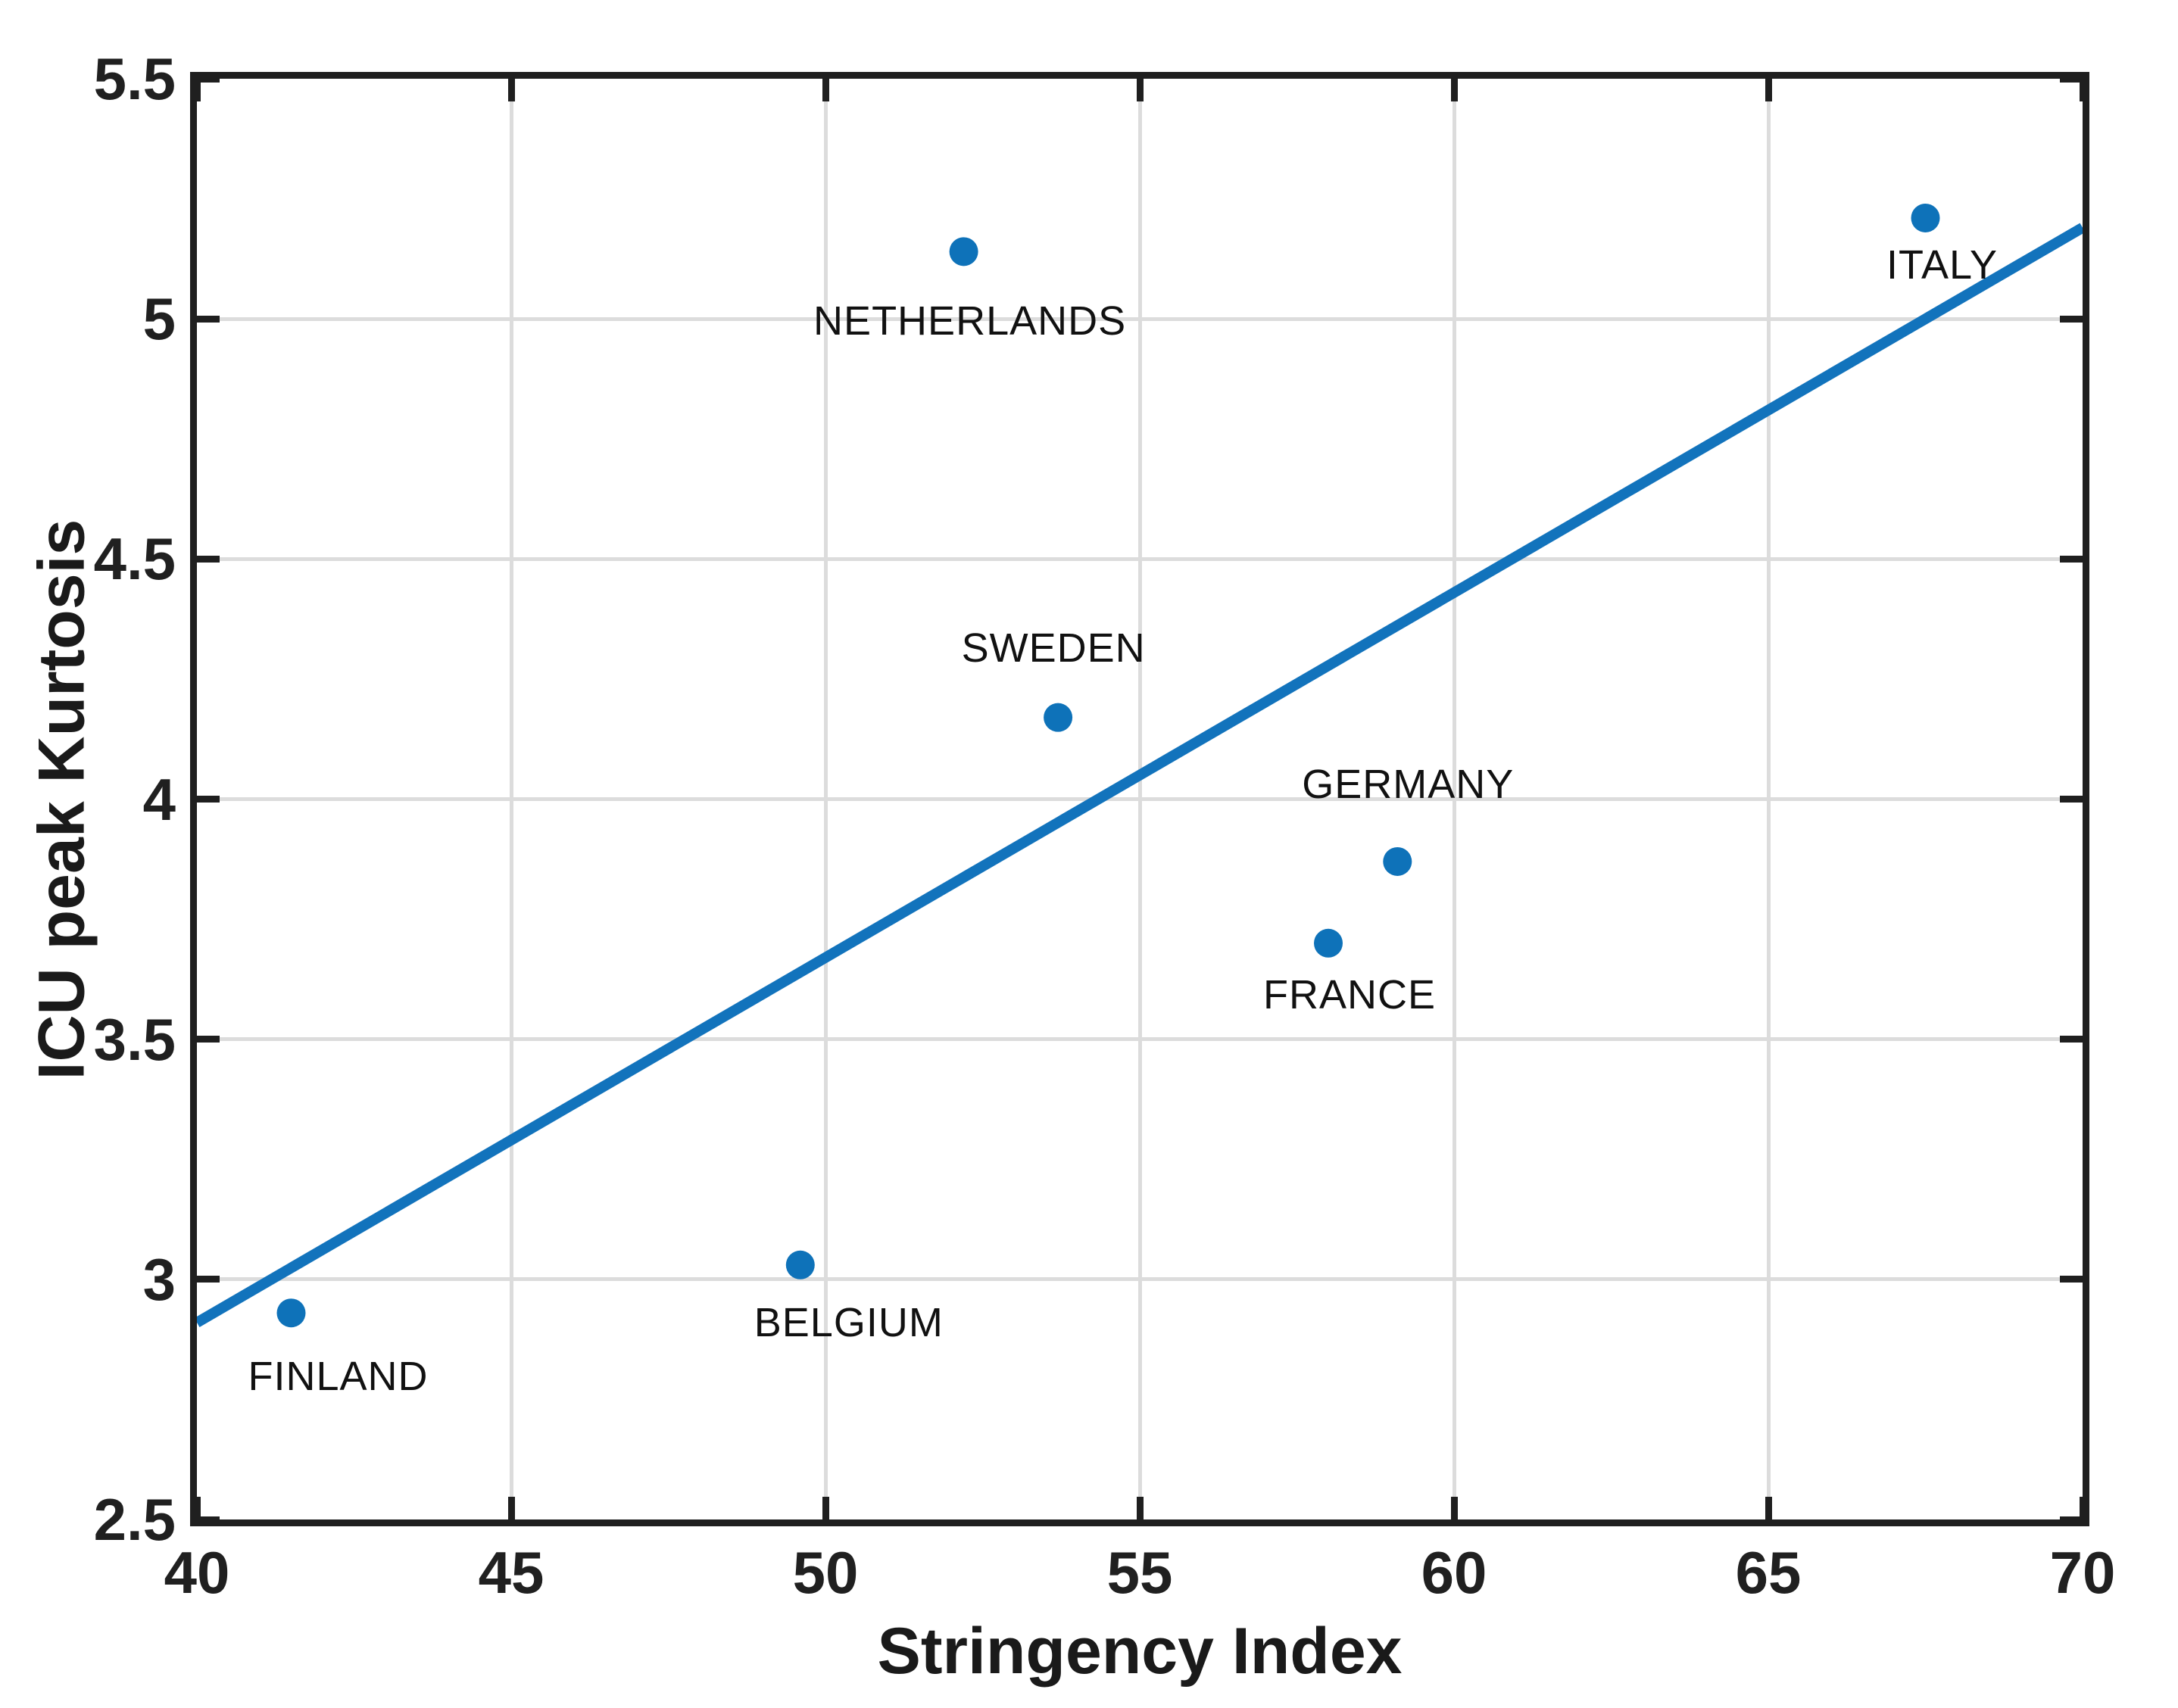 The image size is (2178, 1708). Describe the element at coordinates (1349, 994) in the screenshot. I see `point-label-france: FRANCE` at that location.